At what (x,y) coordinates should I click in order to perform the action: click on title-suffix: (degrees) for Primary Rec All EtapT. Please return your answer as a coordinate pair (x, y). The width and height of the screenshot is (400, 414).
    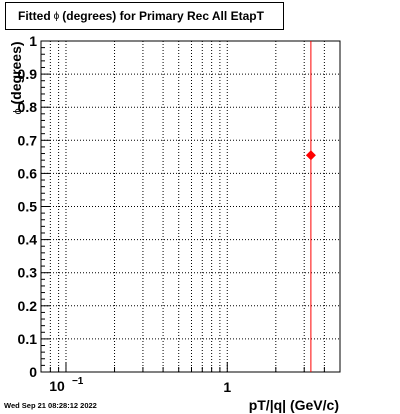
    Looking at the image, I should click on (163, 16).